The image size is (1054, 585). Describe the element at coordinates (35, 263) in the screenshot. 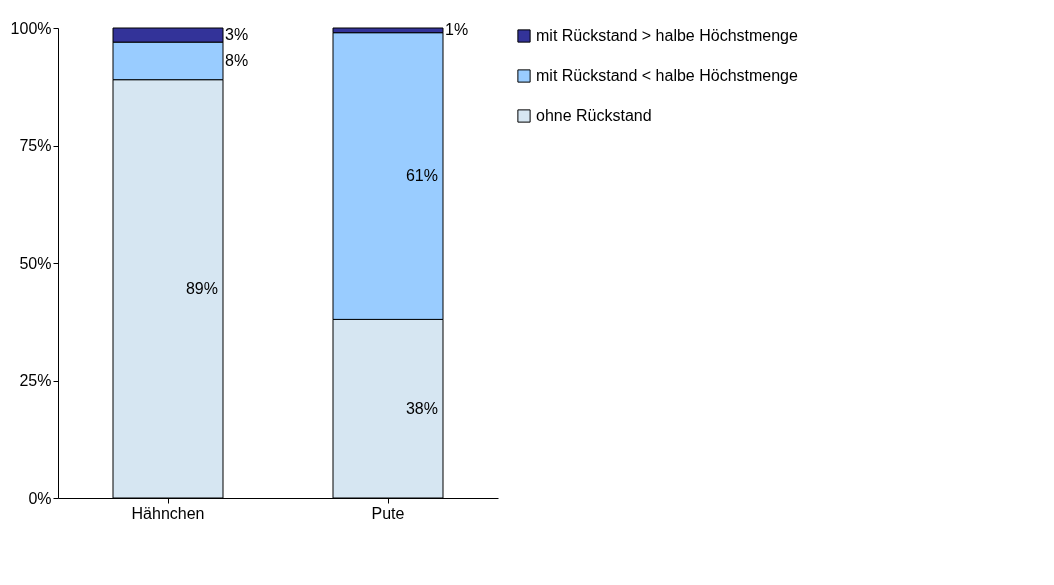

I see `y-tick-label: 50%` at that location.